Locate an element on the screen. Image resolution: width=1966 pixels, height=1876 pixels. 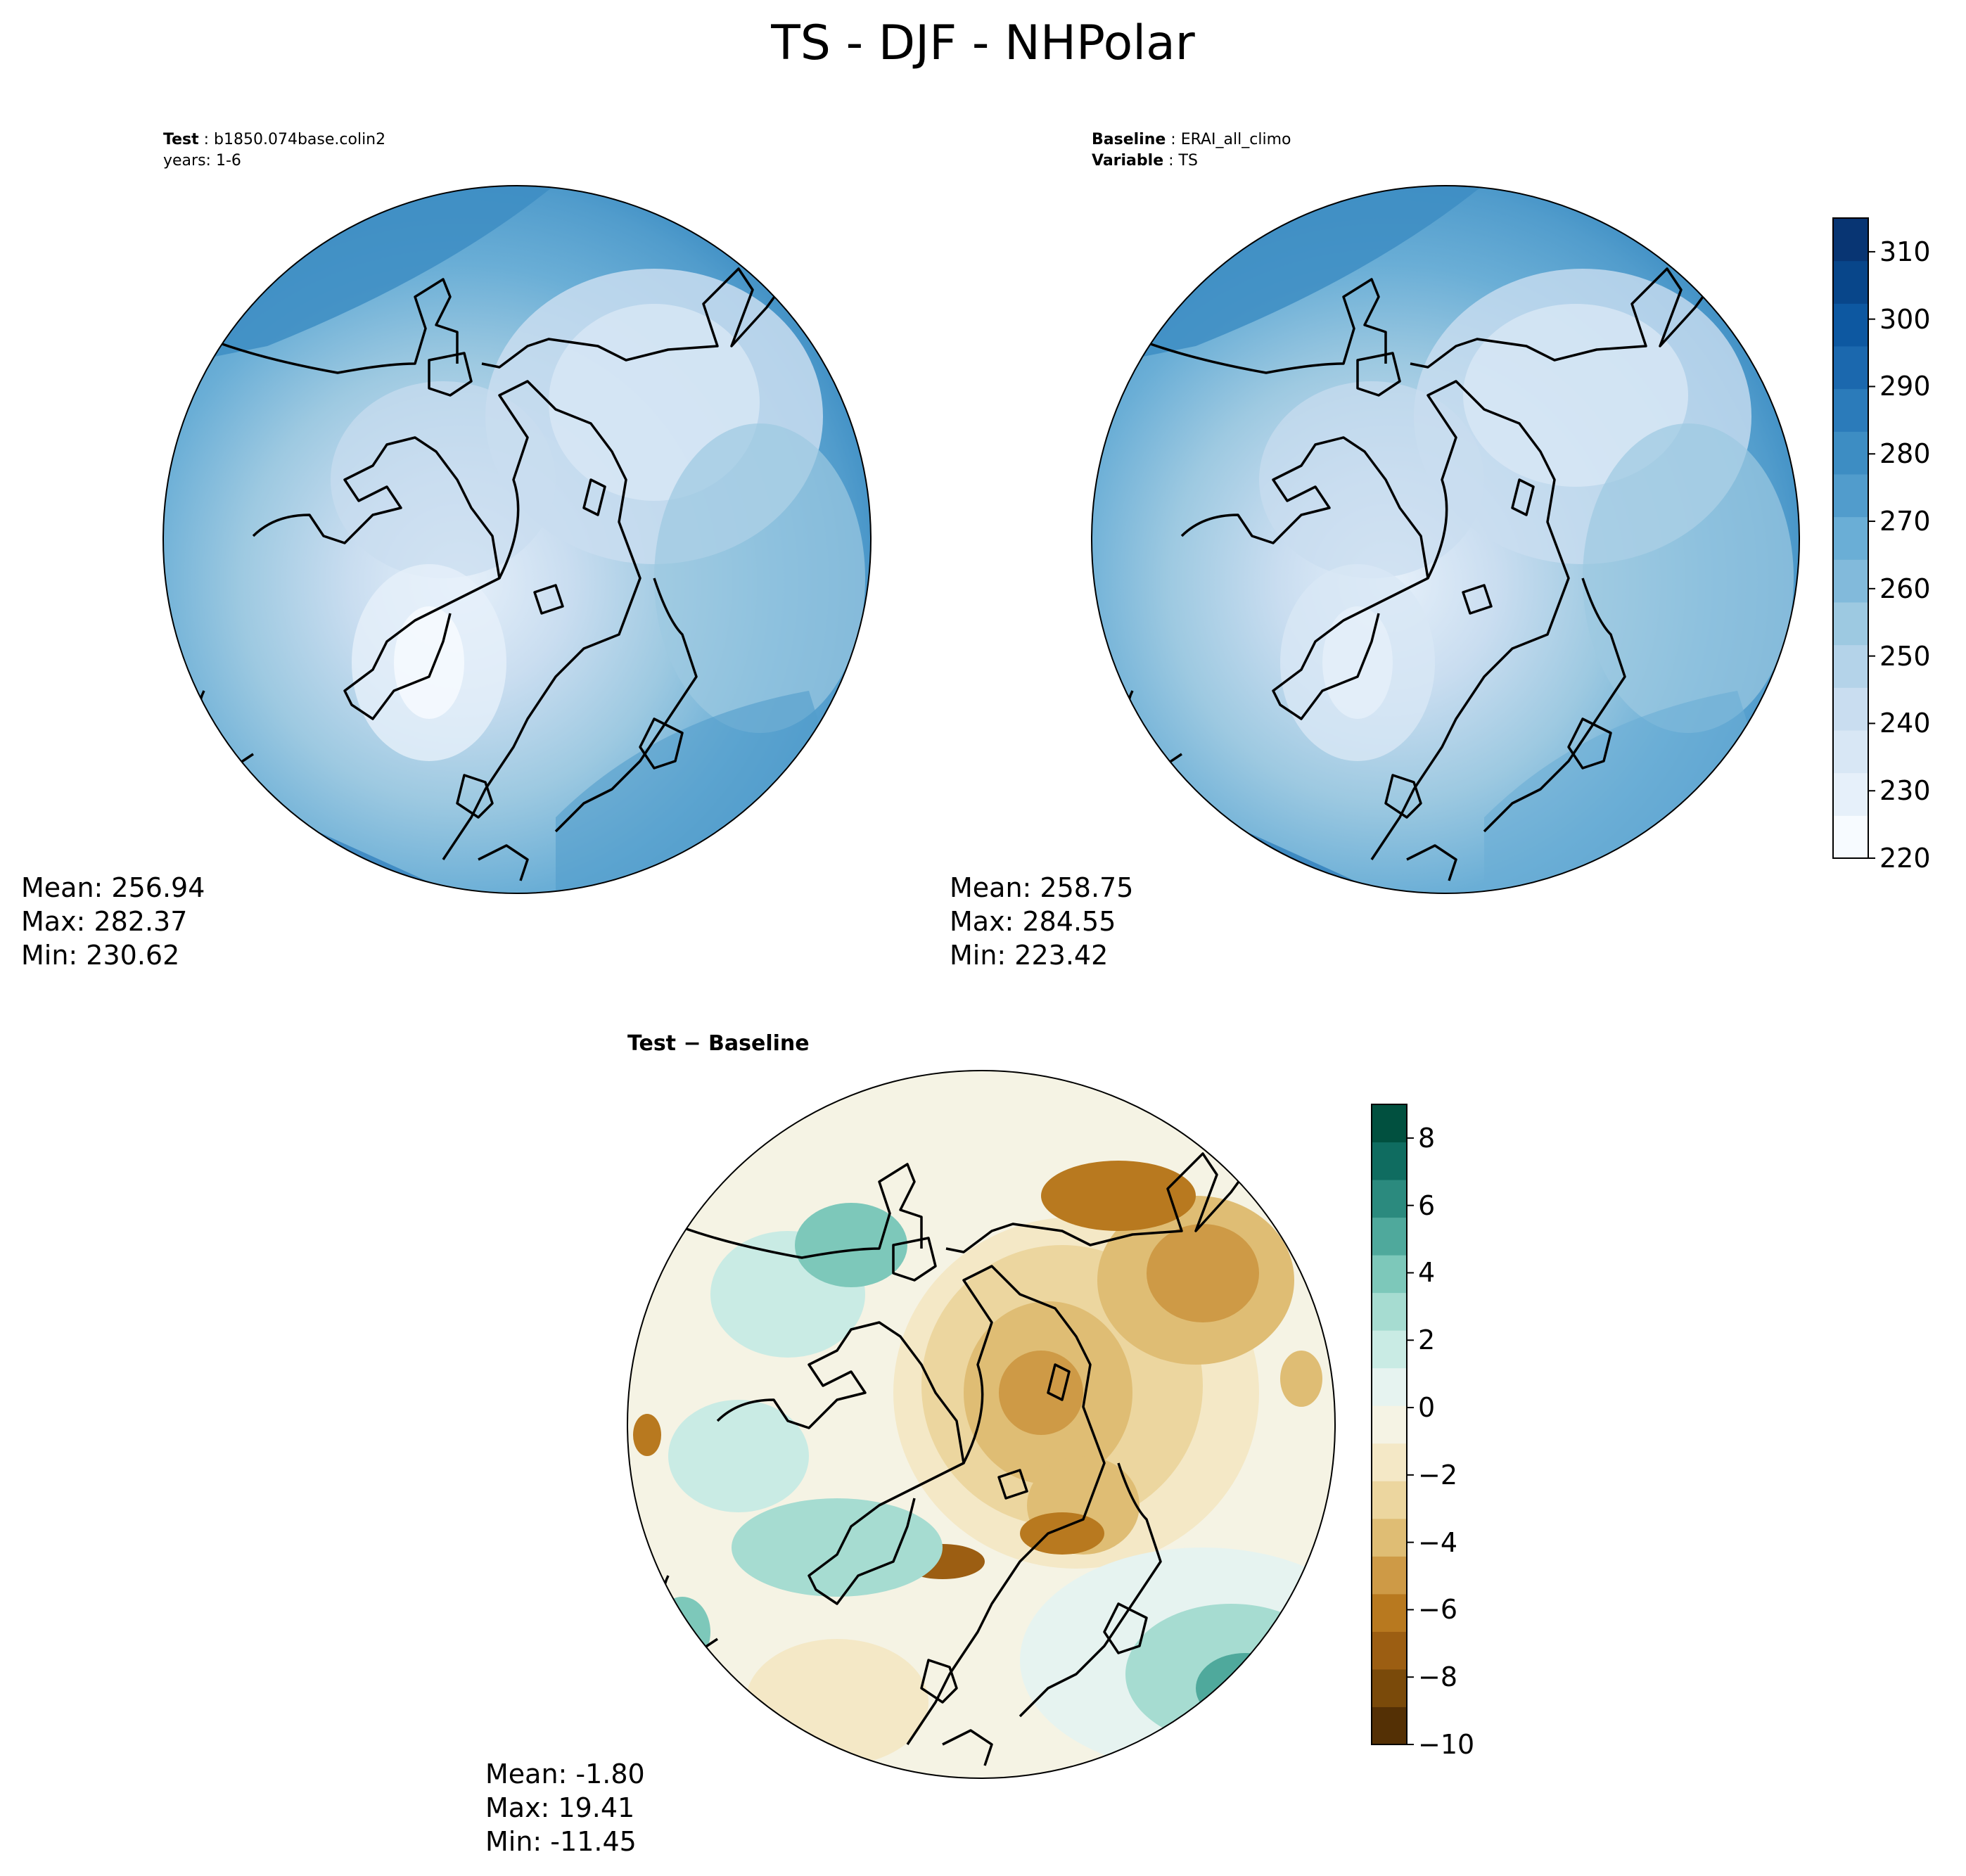
colorbar-tick-label: −10 is located at coordinates (1446, 1744).